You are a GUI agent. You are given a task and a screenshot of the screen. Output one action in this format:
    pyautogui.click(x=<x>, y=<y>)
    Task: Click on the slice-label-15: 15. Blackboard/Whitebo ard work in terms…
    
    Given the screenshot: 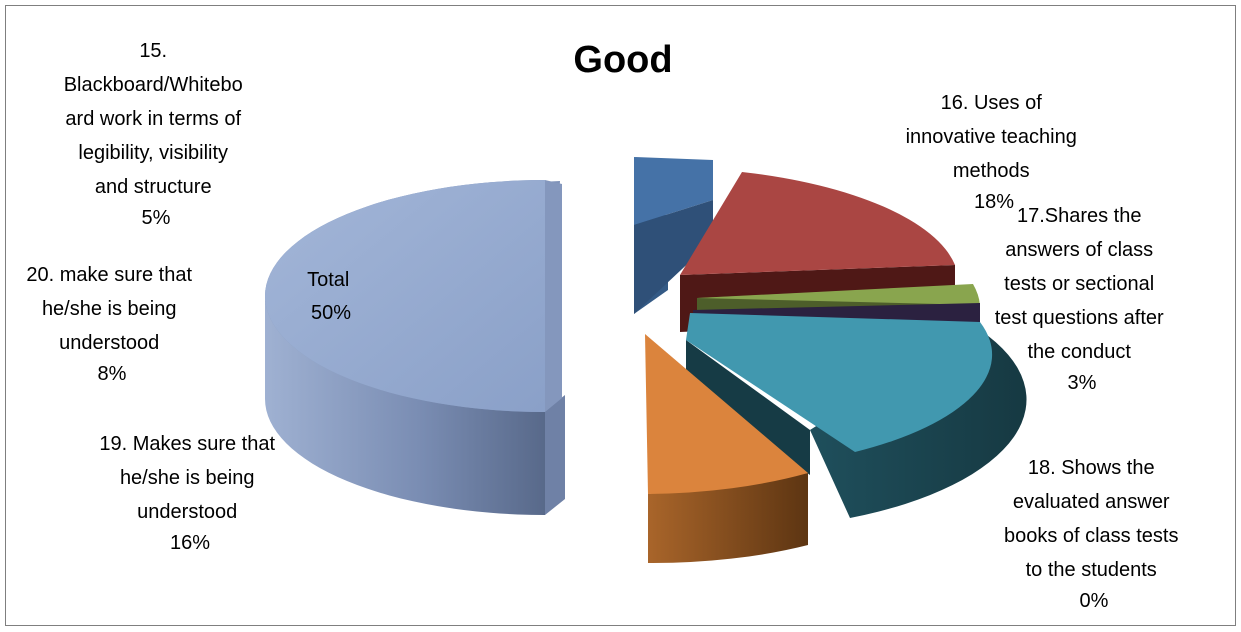 What is the action you would take?
    pyautogui.click(x=156, y=134)
    